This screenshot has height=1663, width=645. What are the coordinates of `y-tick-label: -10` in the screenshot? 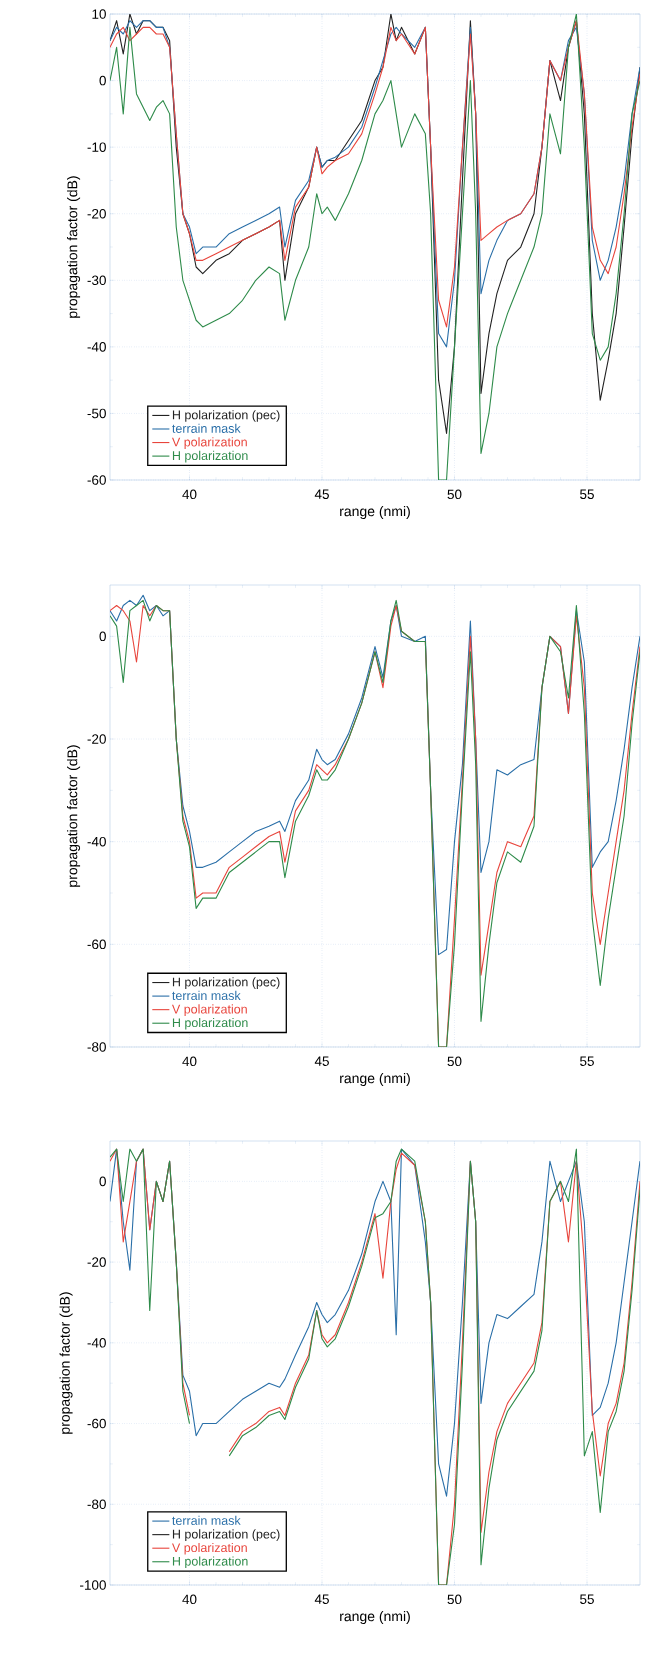 It's located at (96, 147).